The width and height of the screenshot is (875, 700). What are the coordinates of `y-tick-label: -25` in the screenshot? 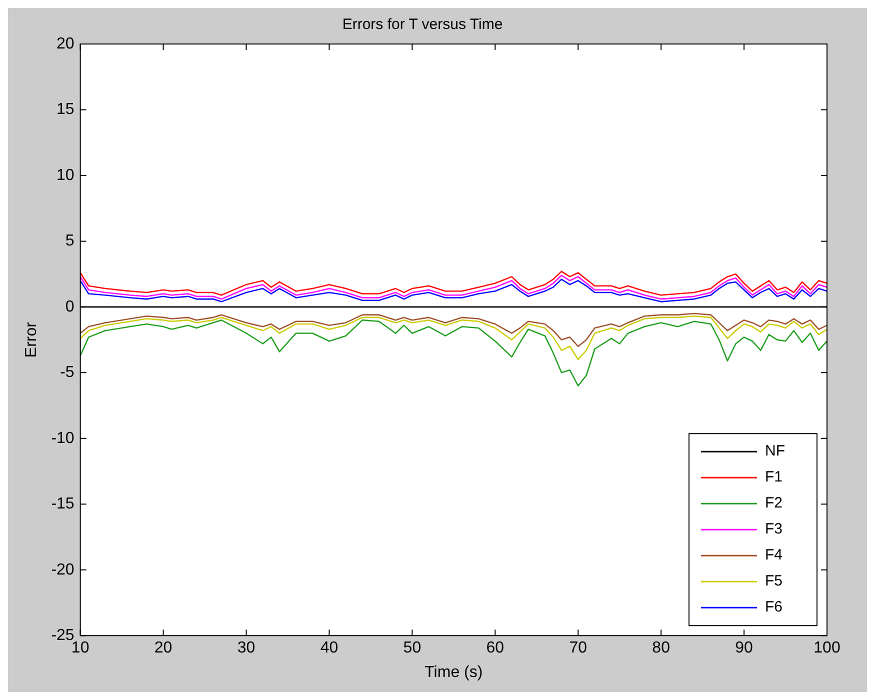 It's located at (62, 635).